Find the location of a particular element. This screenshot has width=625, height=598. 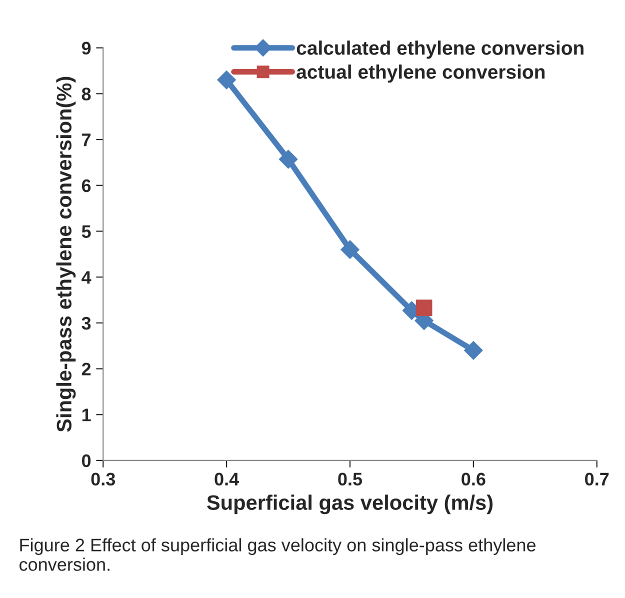

y-tick-label: 2 is located at coordinates (86, 369).